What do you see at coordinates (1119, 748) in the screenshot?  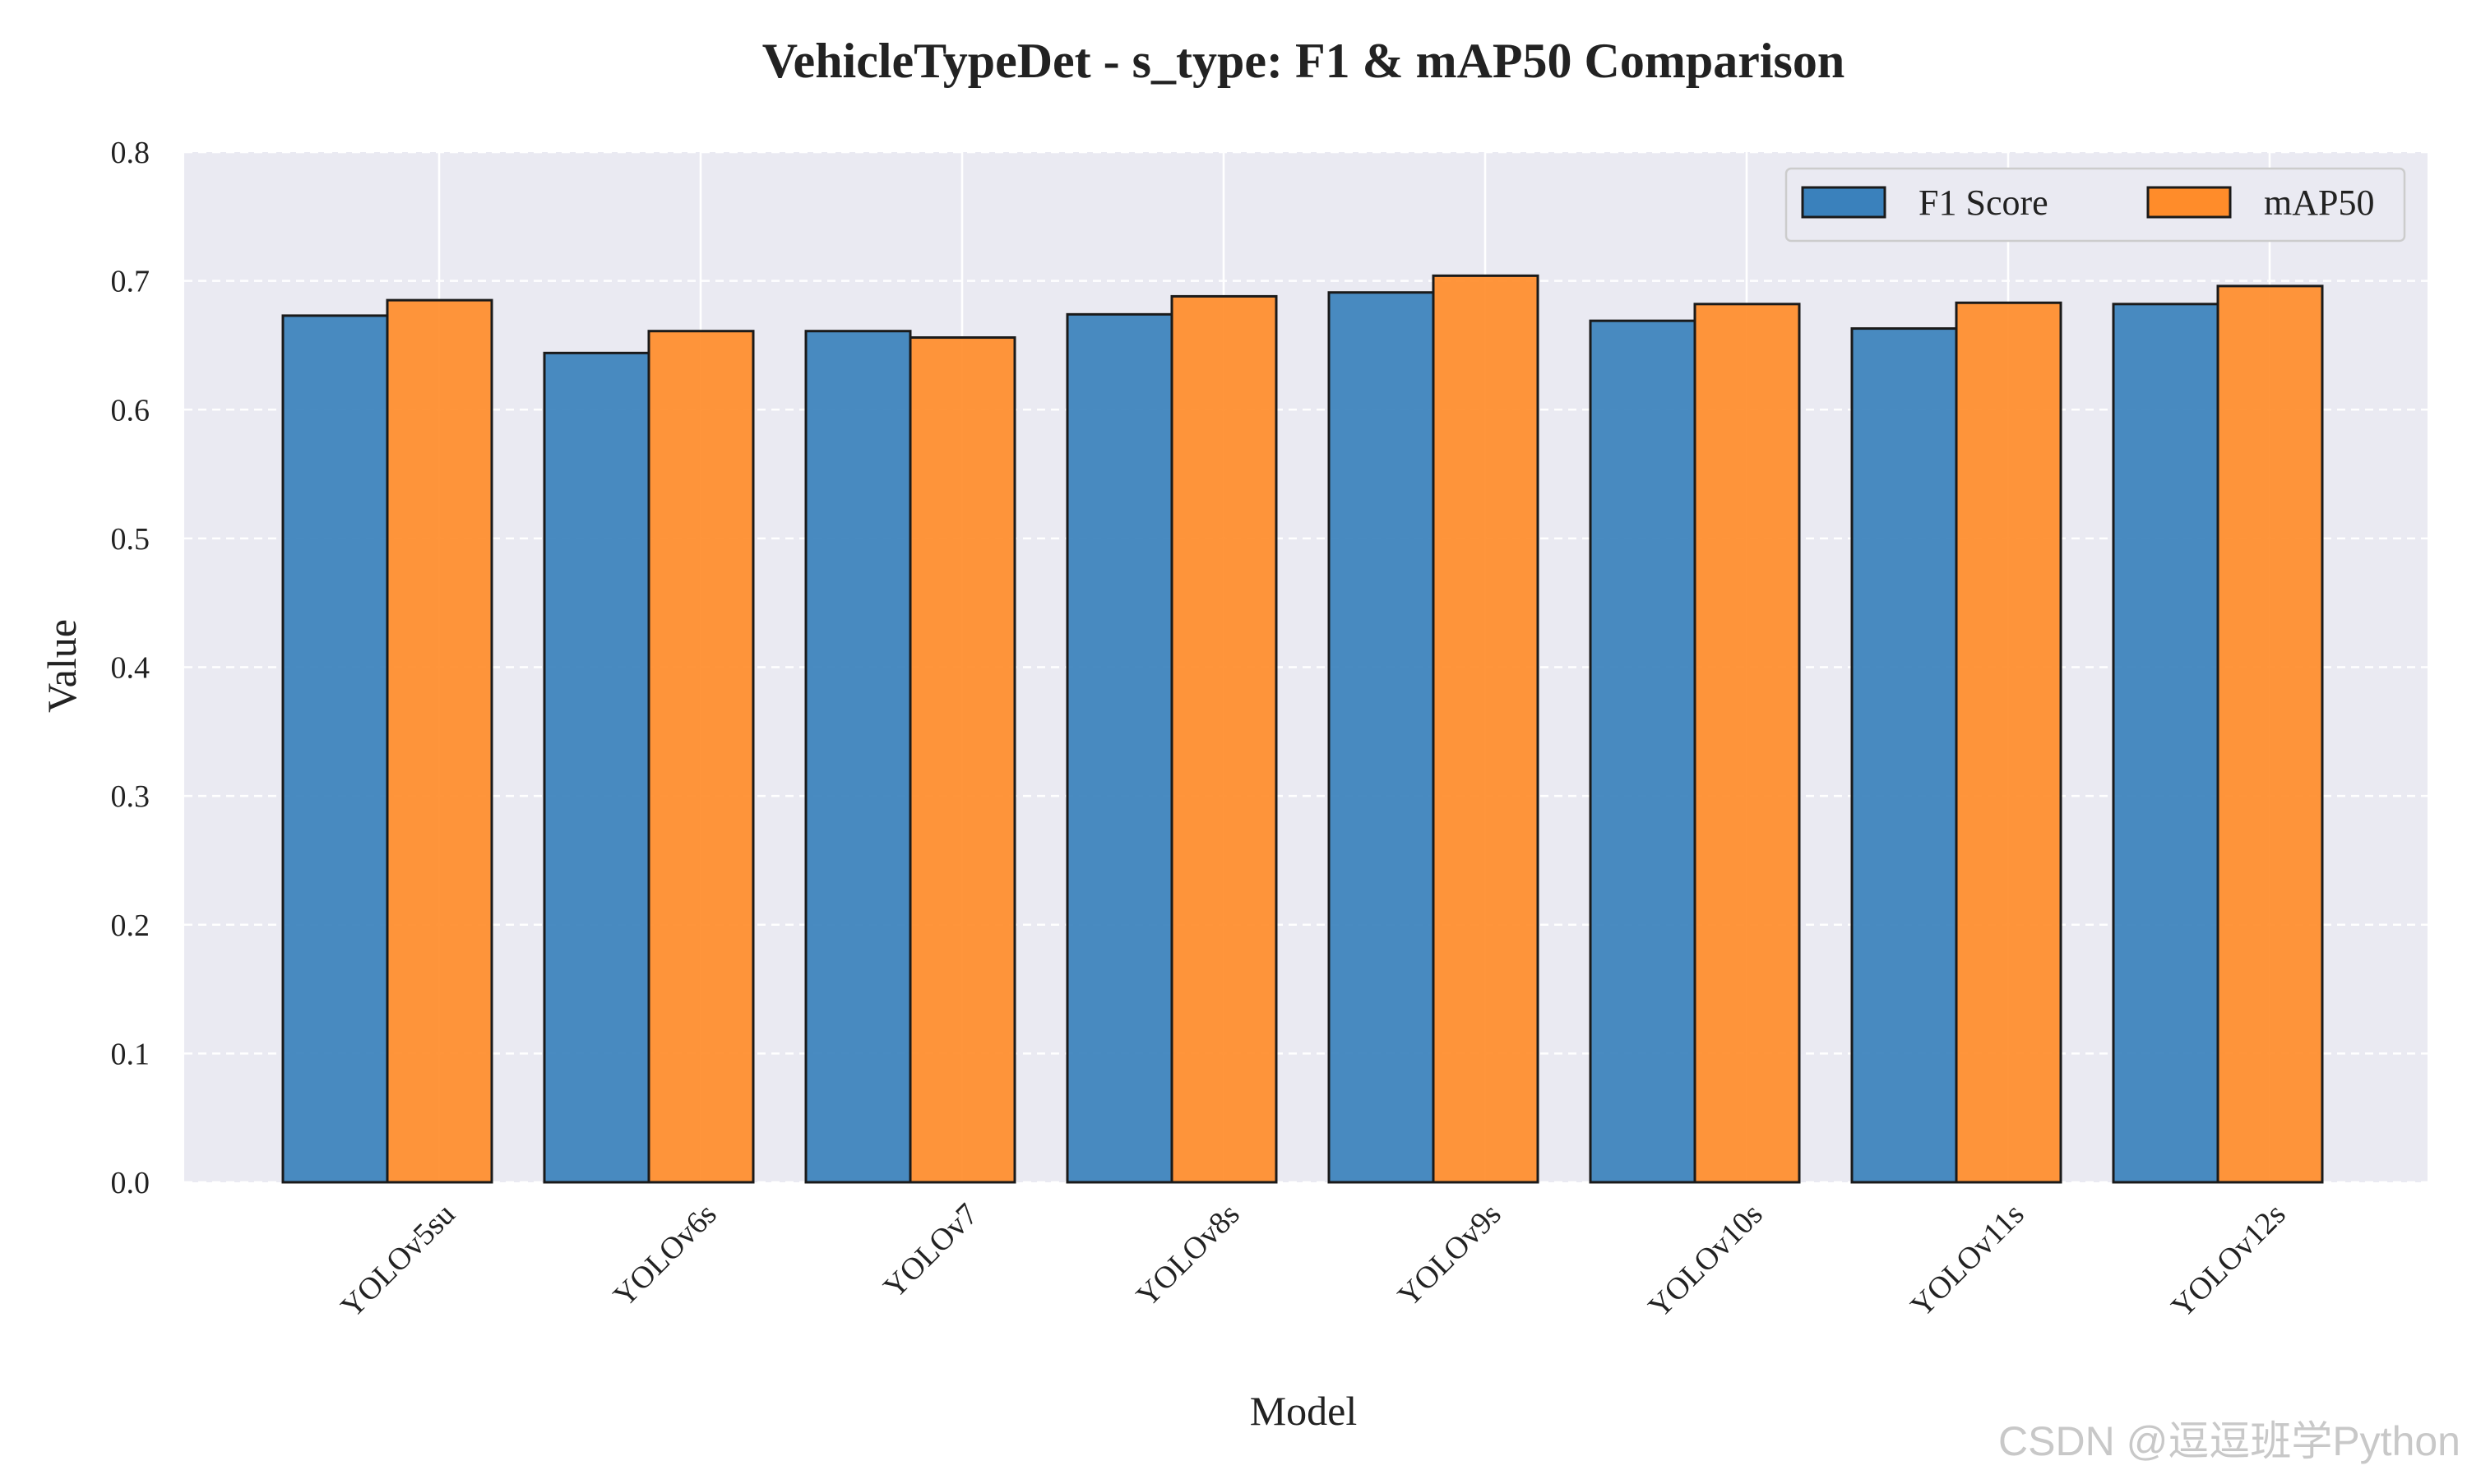 I see `bar-f1-score-yolov8s` at bounding box center [1119, 748].